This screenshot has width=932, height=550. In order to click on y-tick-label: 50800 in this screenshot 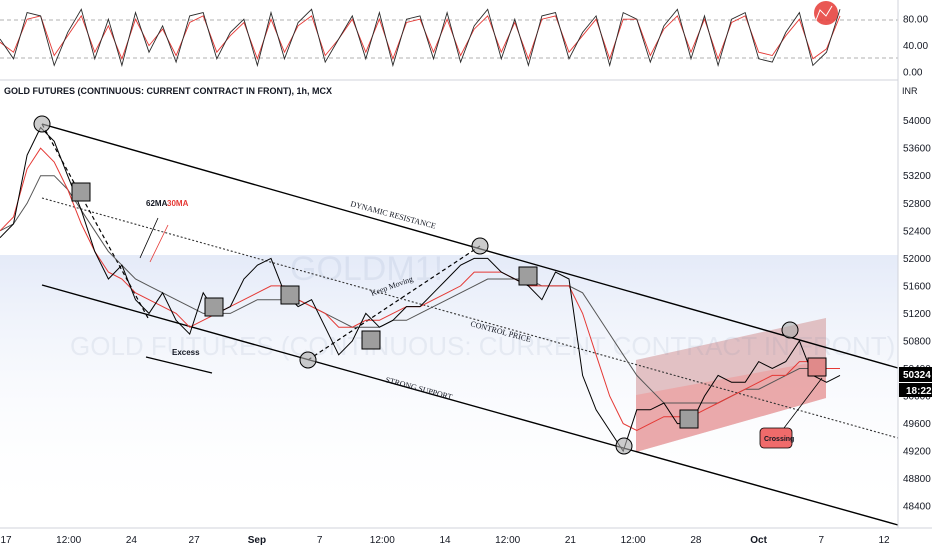, I will do `click(917, 341)`.